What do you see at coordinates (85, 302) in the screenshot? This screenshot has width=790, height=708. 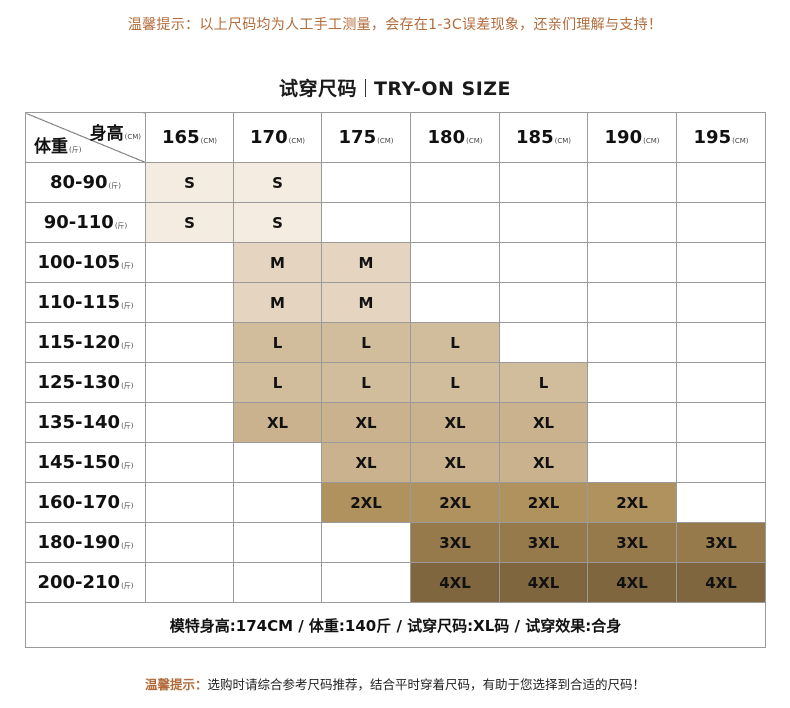 I see `weight-cell: 110-115(斤)` at bounding box center [85, 302].